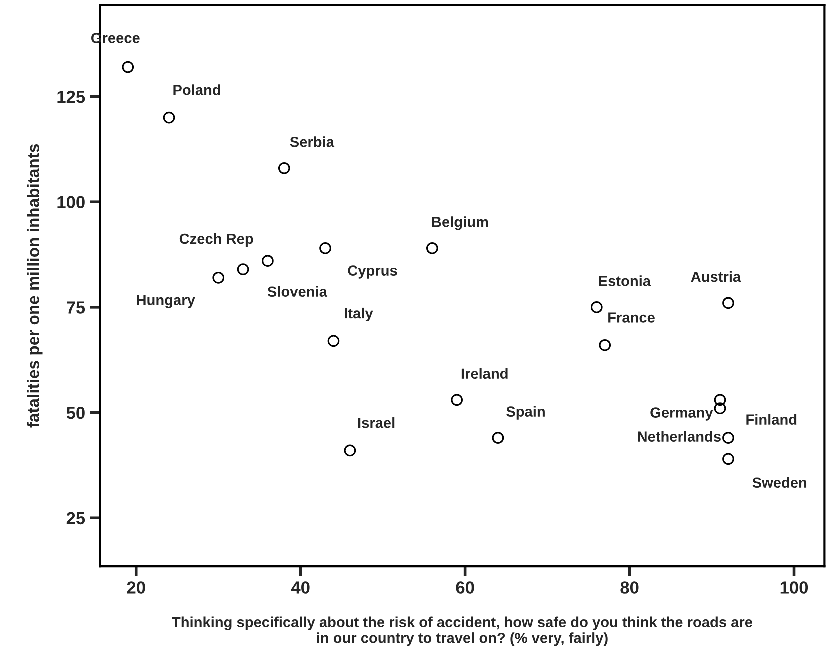 The height and width of the screenshot is (665, 828). What do you see at coordinates (197, 90) in the screenshot?
I see `annotation: Poland` at bounding box center [197, 90].